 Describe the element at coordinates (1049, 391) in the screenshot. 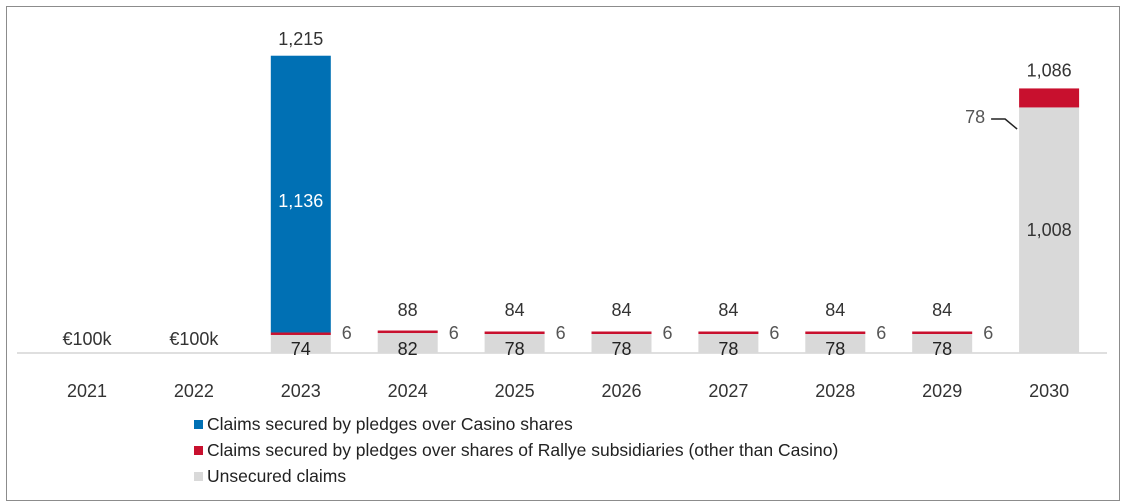

I see `x-tick-label-2030: 2030` at that location.